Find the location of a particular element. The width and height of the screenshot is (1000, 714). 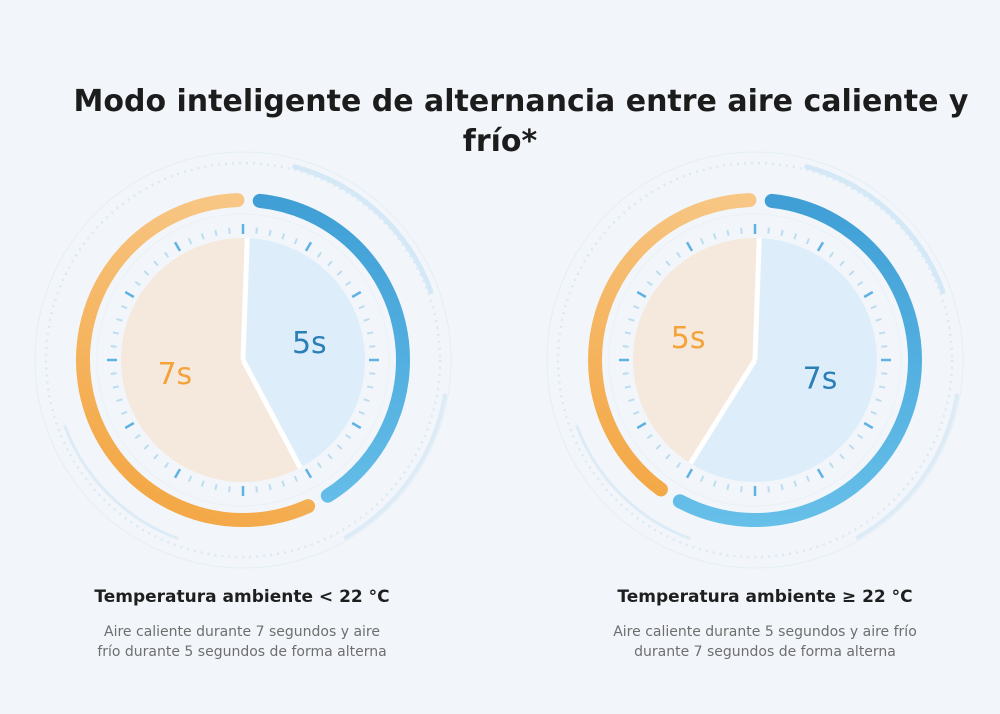

hot-seconds-label: 5s is located at coordinates (688, 338).